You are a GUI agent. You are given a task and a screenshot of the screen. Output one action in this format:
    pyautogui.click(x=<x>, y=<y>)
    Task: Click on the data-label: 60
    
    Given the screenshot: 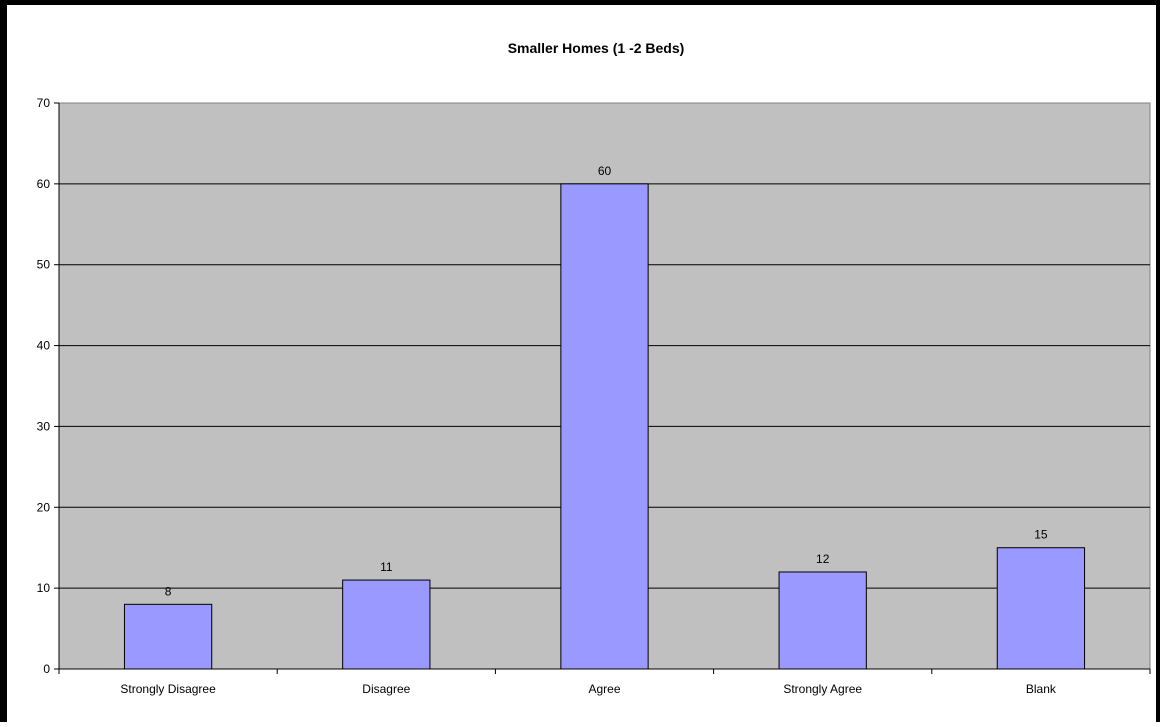 What is the action you would take?
    pyautogui.click(x=605, y=171)
    